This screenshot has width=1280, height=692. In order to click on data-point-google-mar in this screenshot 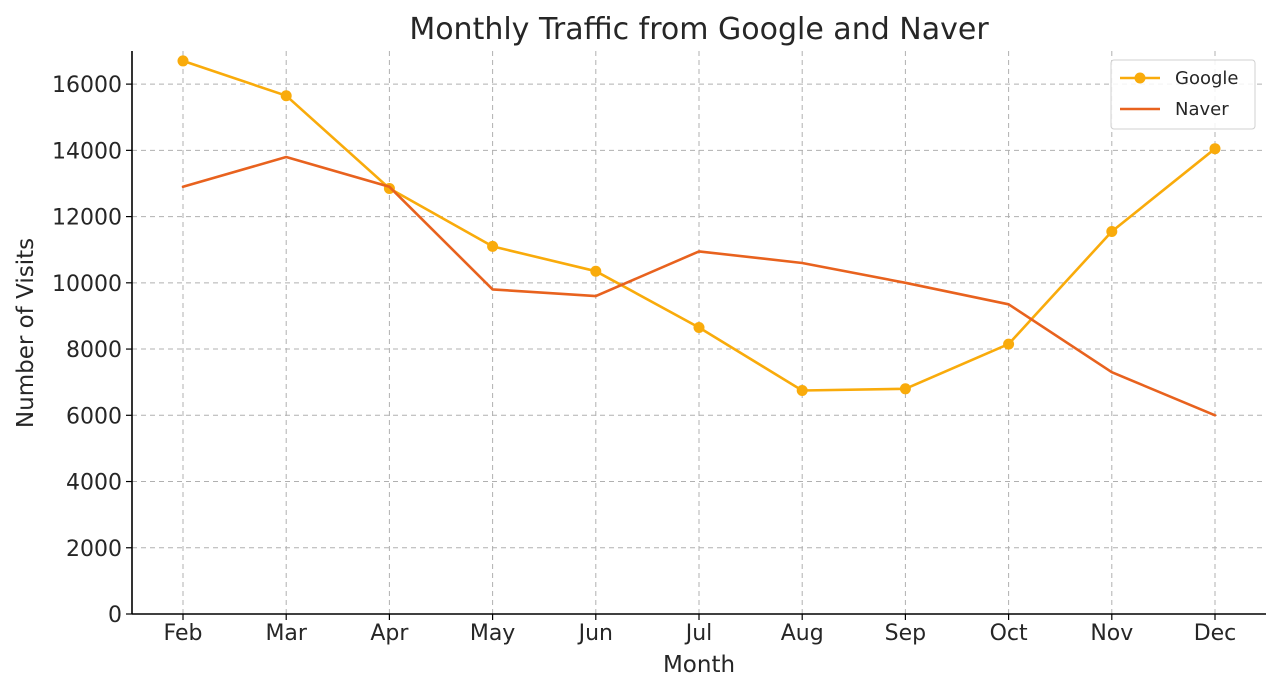, I will do `click(286, 96)`.